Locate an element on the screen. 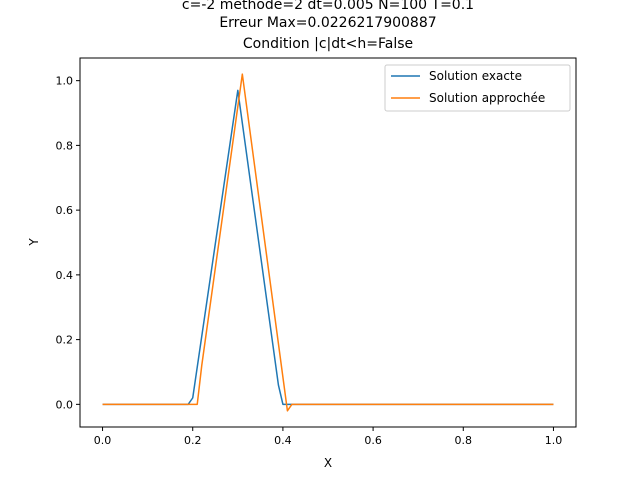  y-tick-label: 0.0 is located at coordinates (65, 404).